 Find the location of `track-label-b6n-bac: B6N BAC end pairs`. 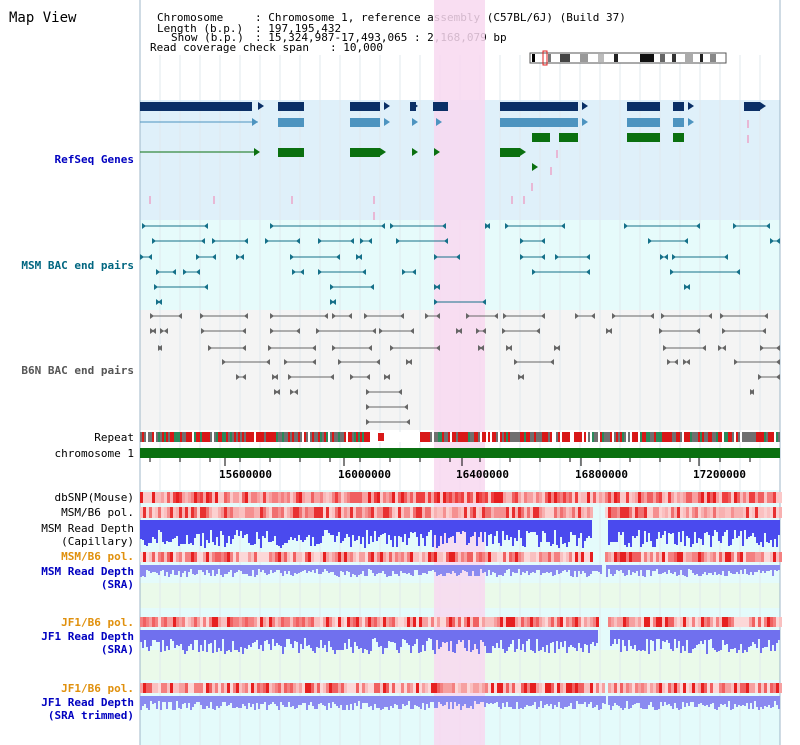

track-label-b6n-bac: B6N BAC end pairs is located at coordinates (77, 370).